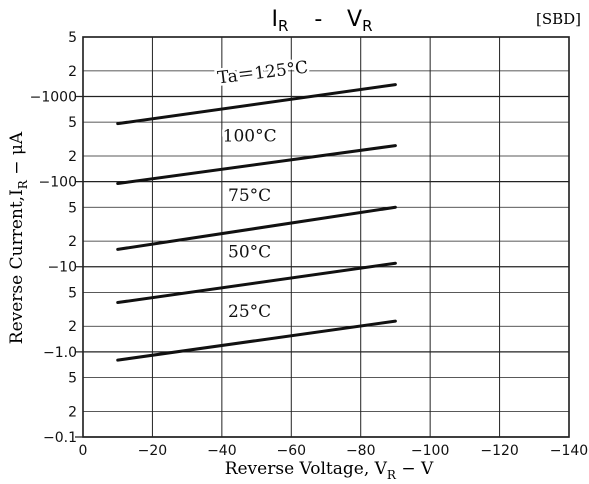 The width and height of the screenshot is (589, 484). Describe the element at coordinates (292, 451) in the screenshot. I see `x-tick-label: −60` at that location.